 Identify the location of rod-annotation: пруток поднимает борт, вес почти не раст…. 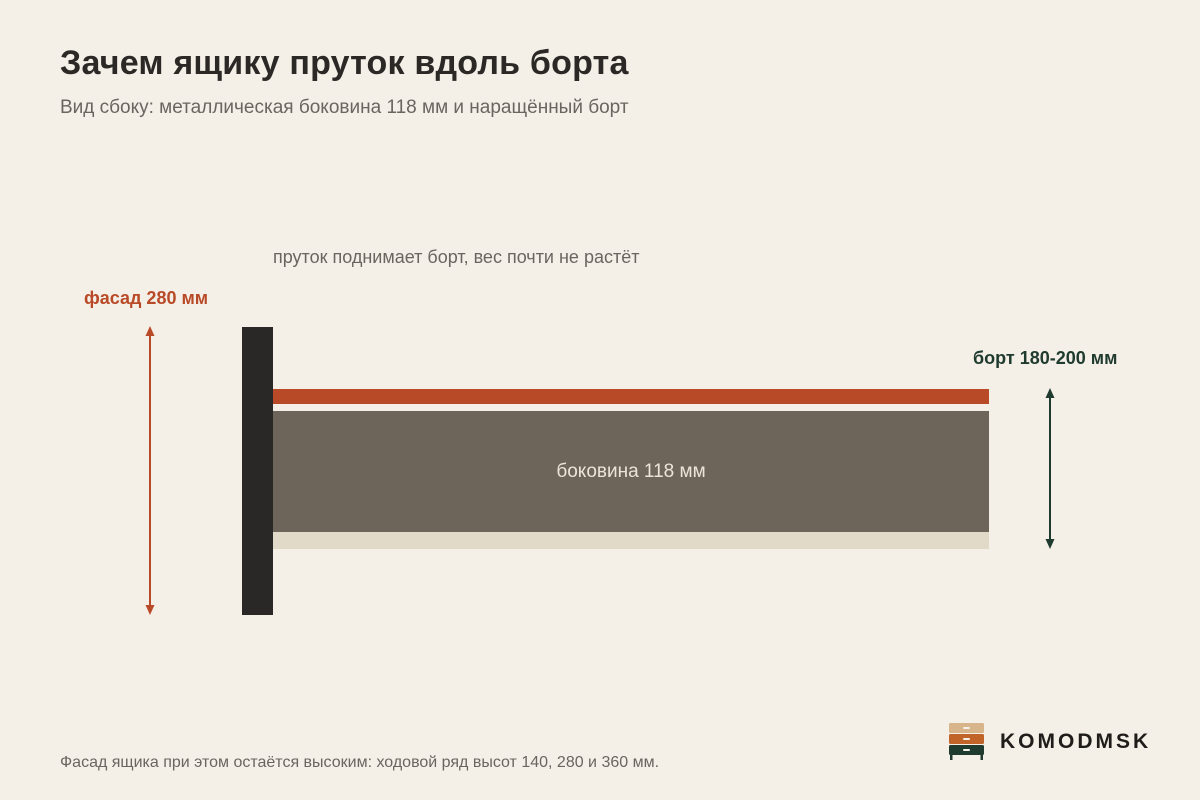
(456, 257).